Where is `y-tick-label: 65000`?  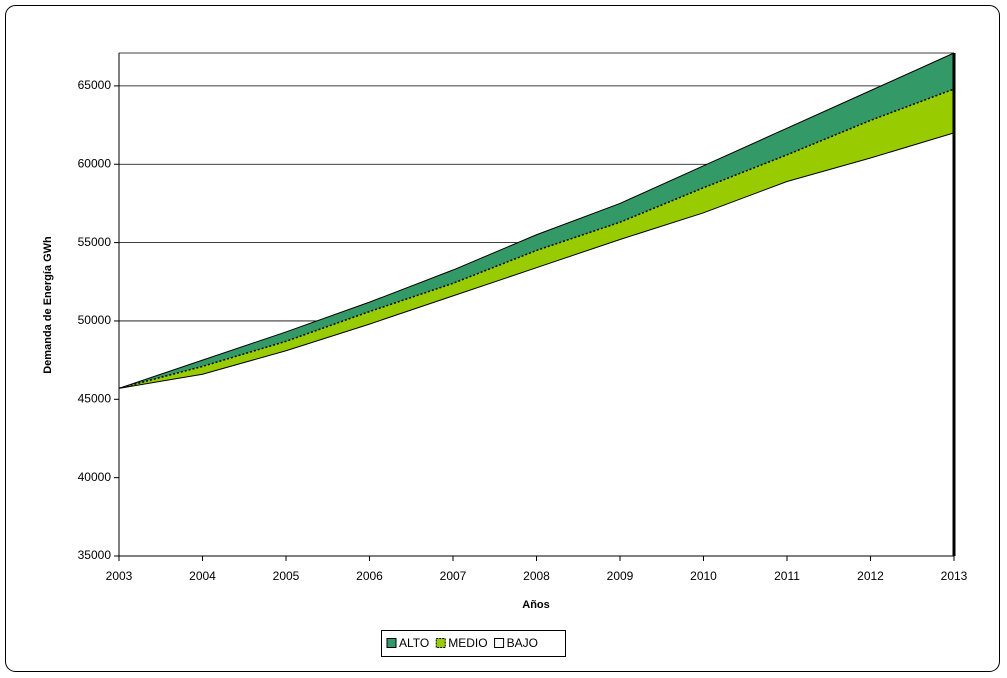
y-tick-label: 65000 is located at coordinates (95, 85).